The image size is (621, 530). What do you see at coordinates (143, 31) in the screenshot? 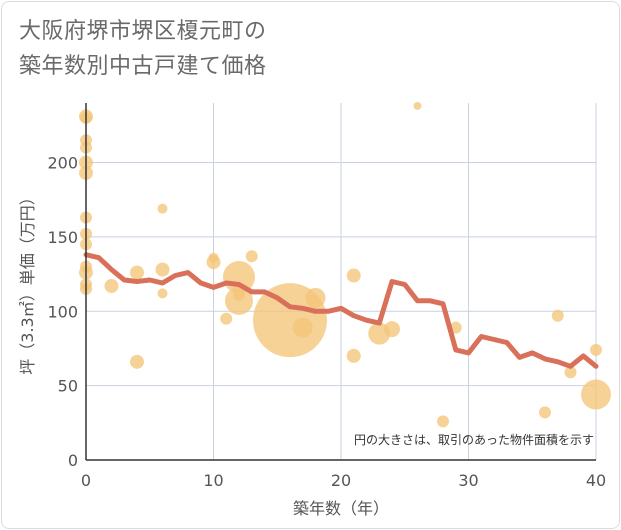
I see `chart-title-line-1: 大阪府堺市堺区榎元町の` at bounding box center [143, 31].